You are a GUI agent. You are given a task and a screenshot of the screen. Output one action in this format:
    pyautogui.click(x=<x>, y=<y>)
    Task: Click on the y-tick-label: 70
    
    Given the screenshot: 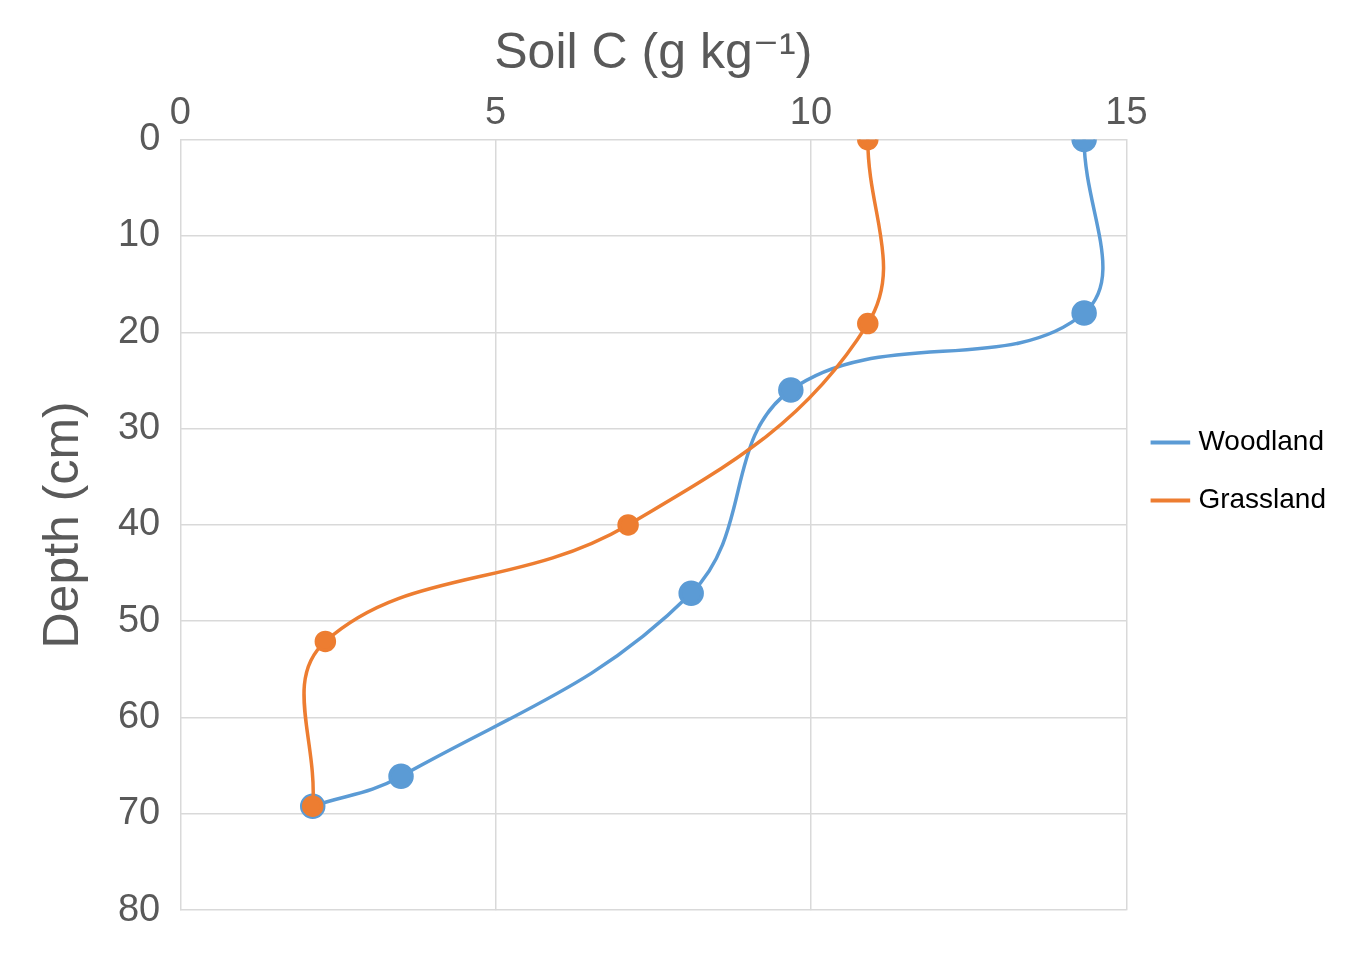 What is the action you would take?
    pyautogui.click(x=139, y=811)
    